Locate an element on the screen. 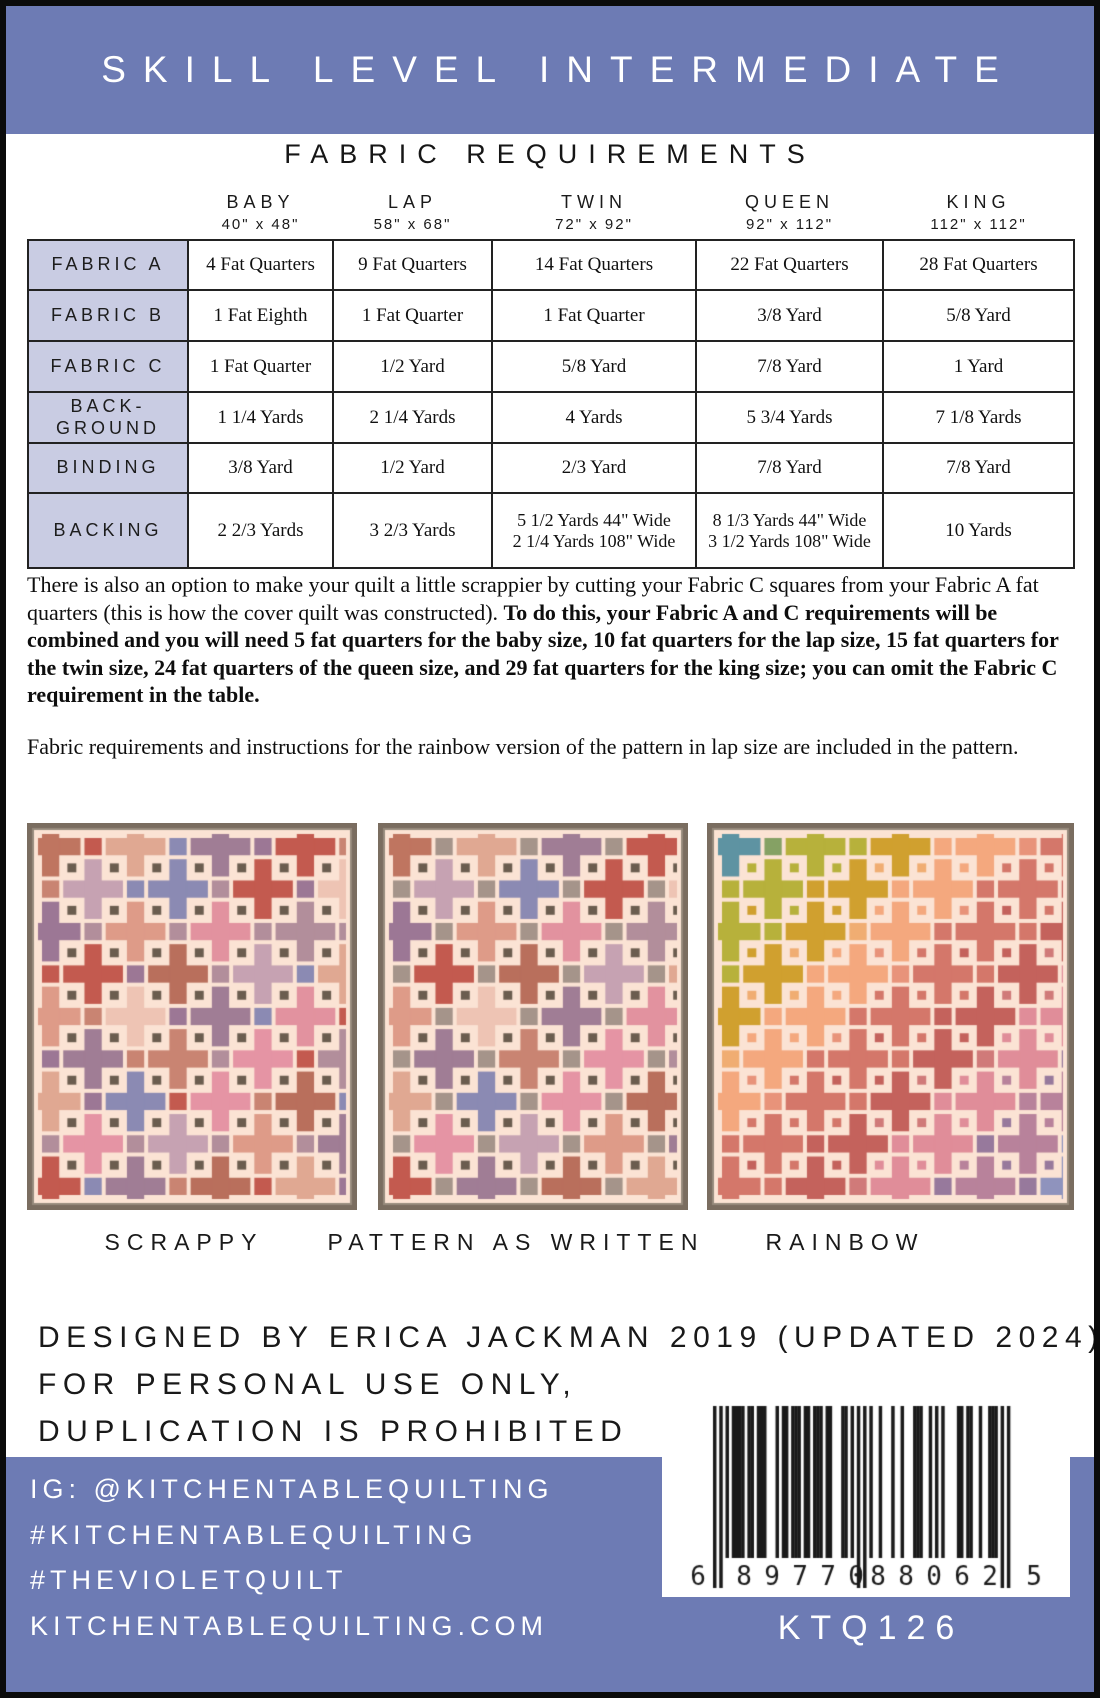  quilt-label-rainbow: RAINBOW is located at coordinates (845, 1242).